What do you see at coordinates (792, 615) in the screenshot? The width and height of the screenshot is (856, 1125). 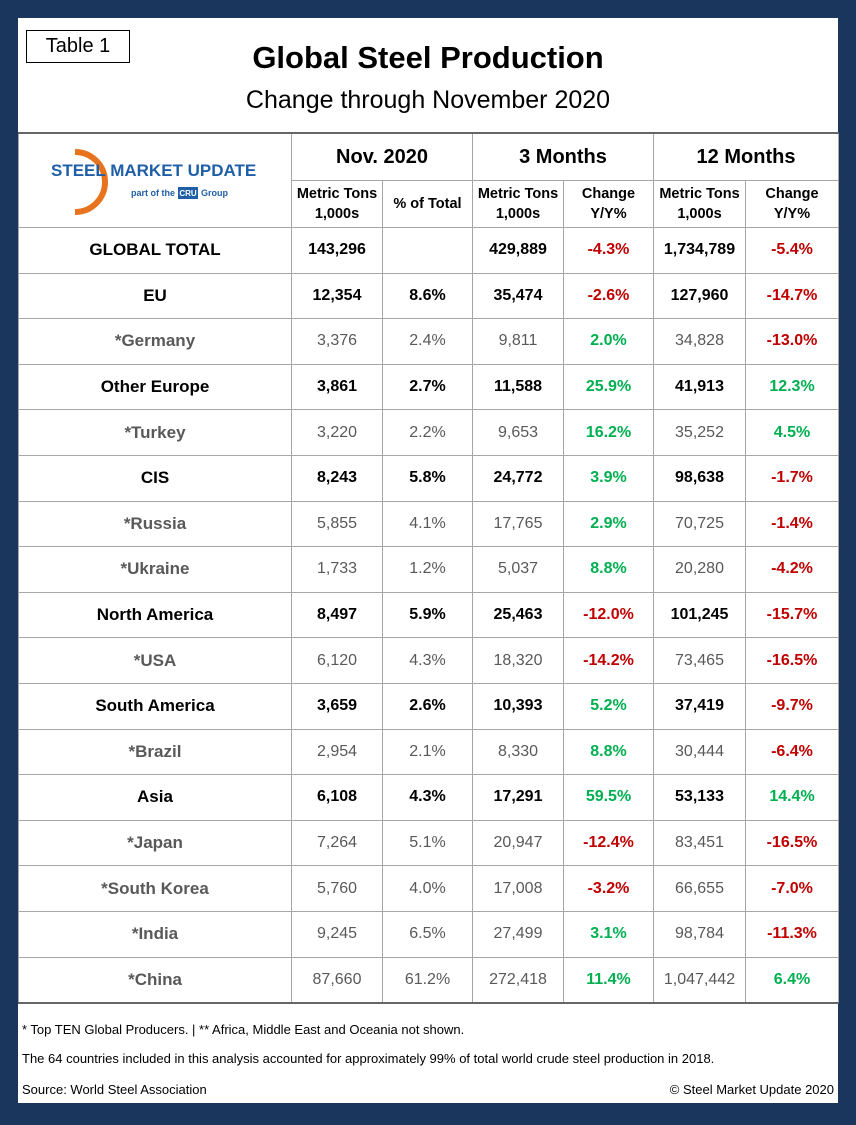 I see `cell: -15.7%` at bounding box center [792, 615].